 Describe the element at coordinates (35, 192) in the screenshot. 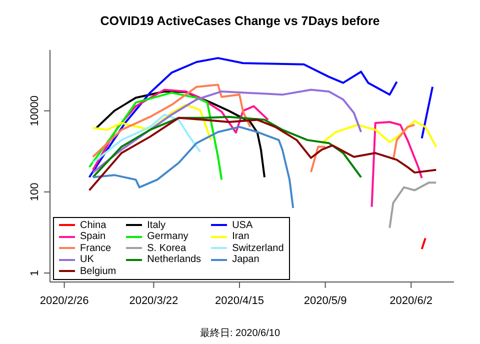

I see `y-tick-label: 100` at that location.